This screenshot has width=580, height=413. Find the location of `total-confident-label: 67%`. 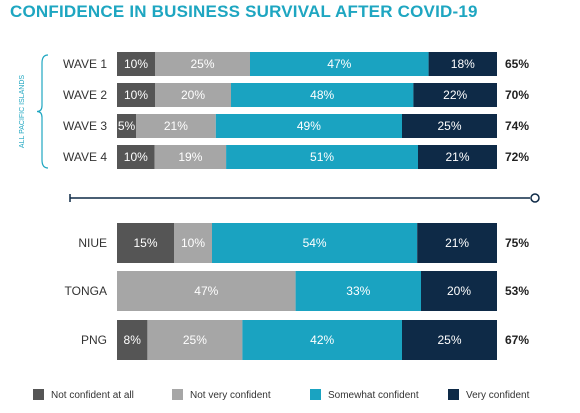

total-confident-label: 67% is located at coordinates (517, 340).